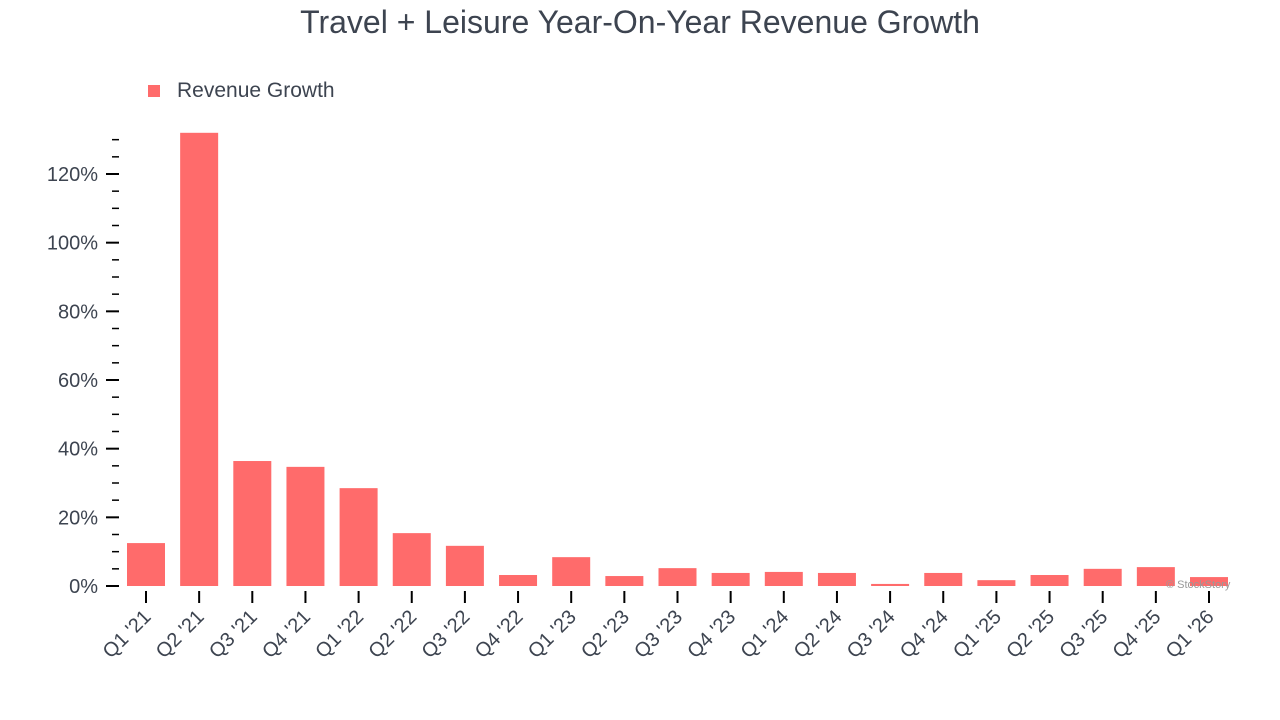  Describe the element at coordinates (658, 634) in the screenshot. I see `x-tick-label: Q3 '23` at that location.